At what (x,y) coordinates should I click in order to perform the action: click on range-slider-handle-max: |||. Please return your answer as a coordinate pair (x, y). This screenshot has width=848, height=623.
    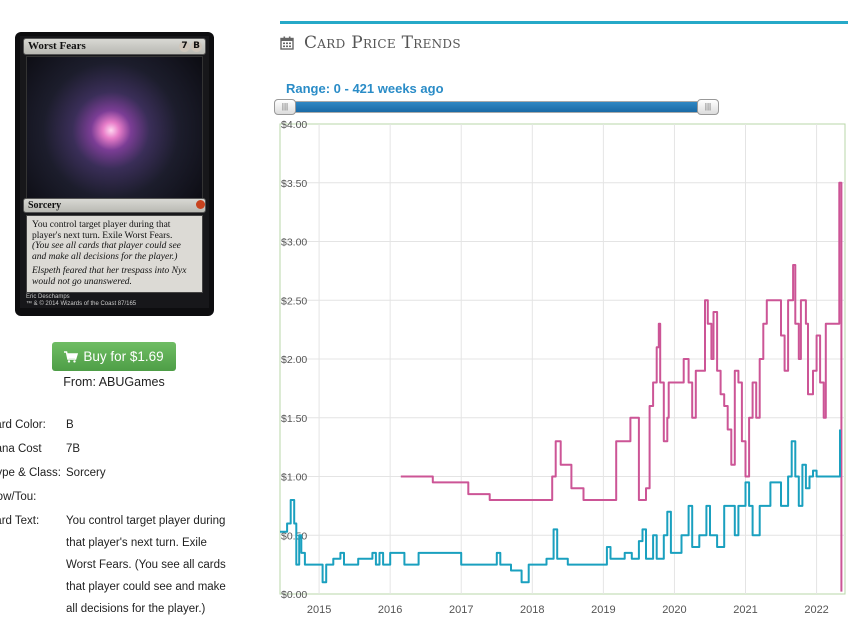
    Looking at the image, I should click on (708, 107).